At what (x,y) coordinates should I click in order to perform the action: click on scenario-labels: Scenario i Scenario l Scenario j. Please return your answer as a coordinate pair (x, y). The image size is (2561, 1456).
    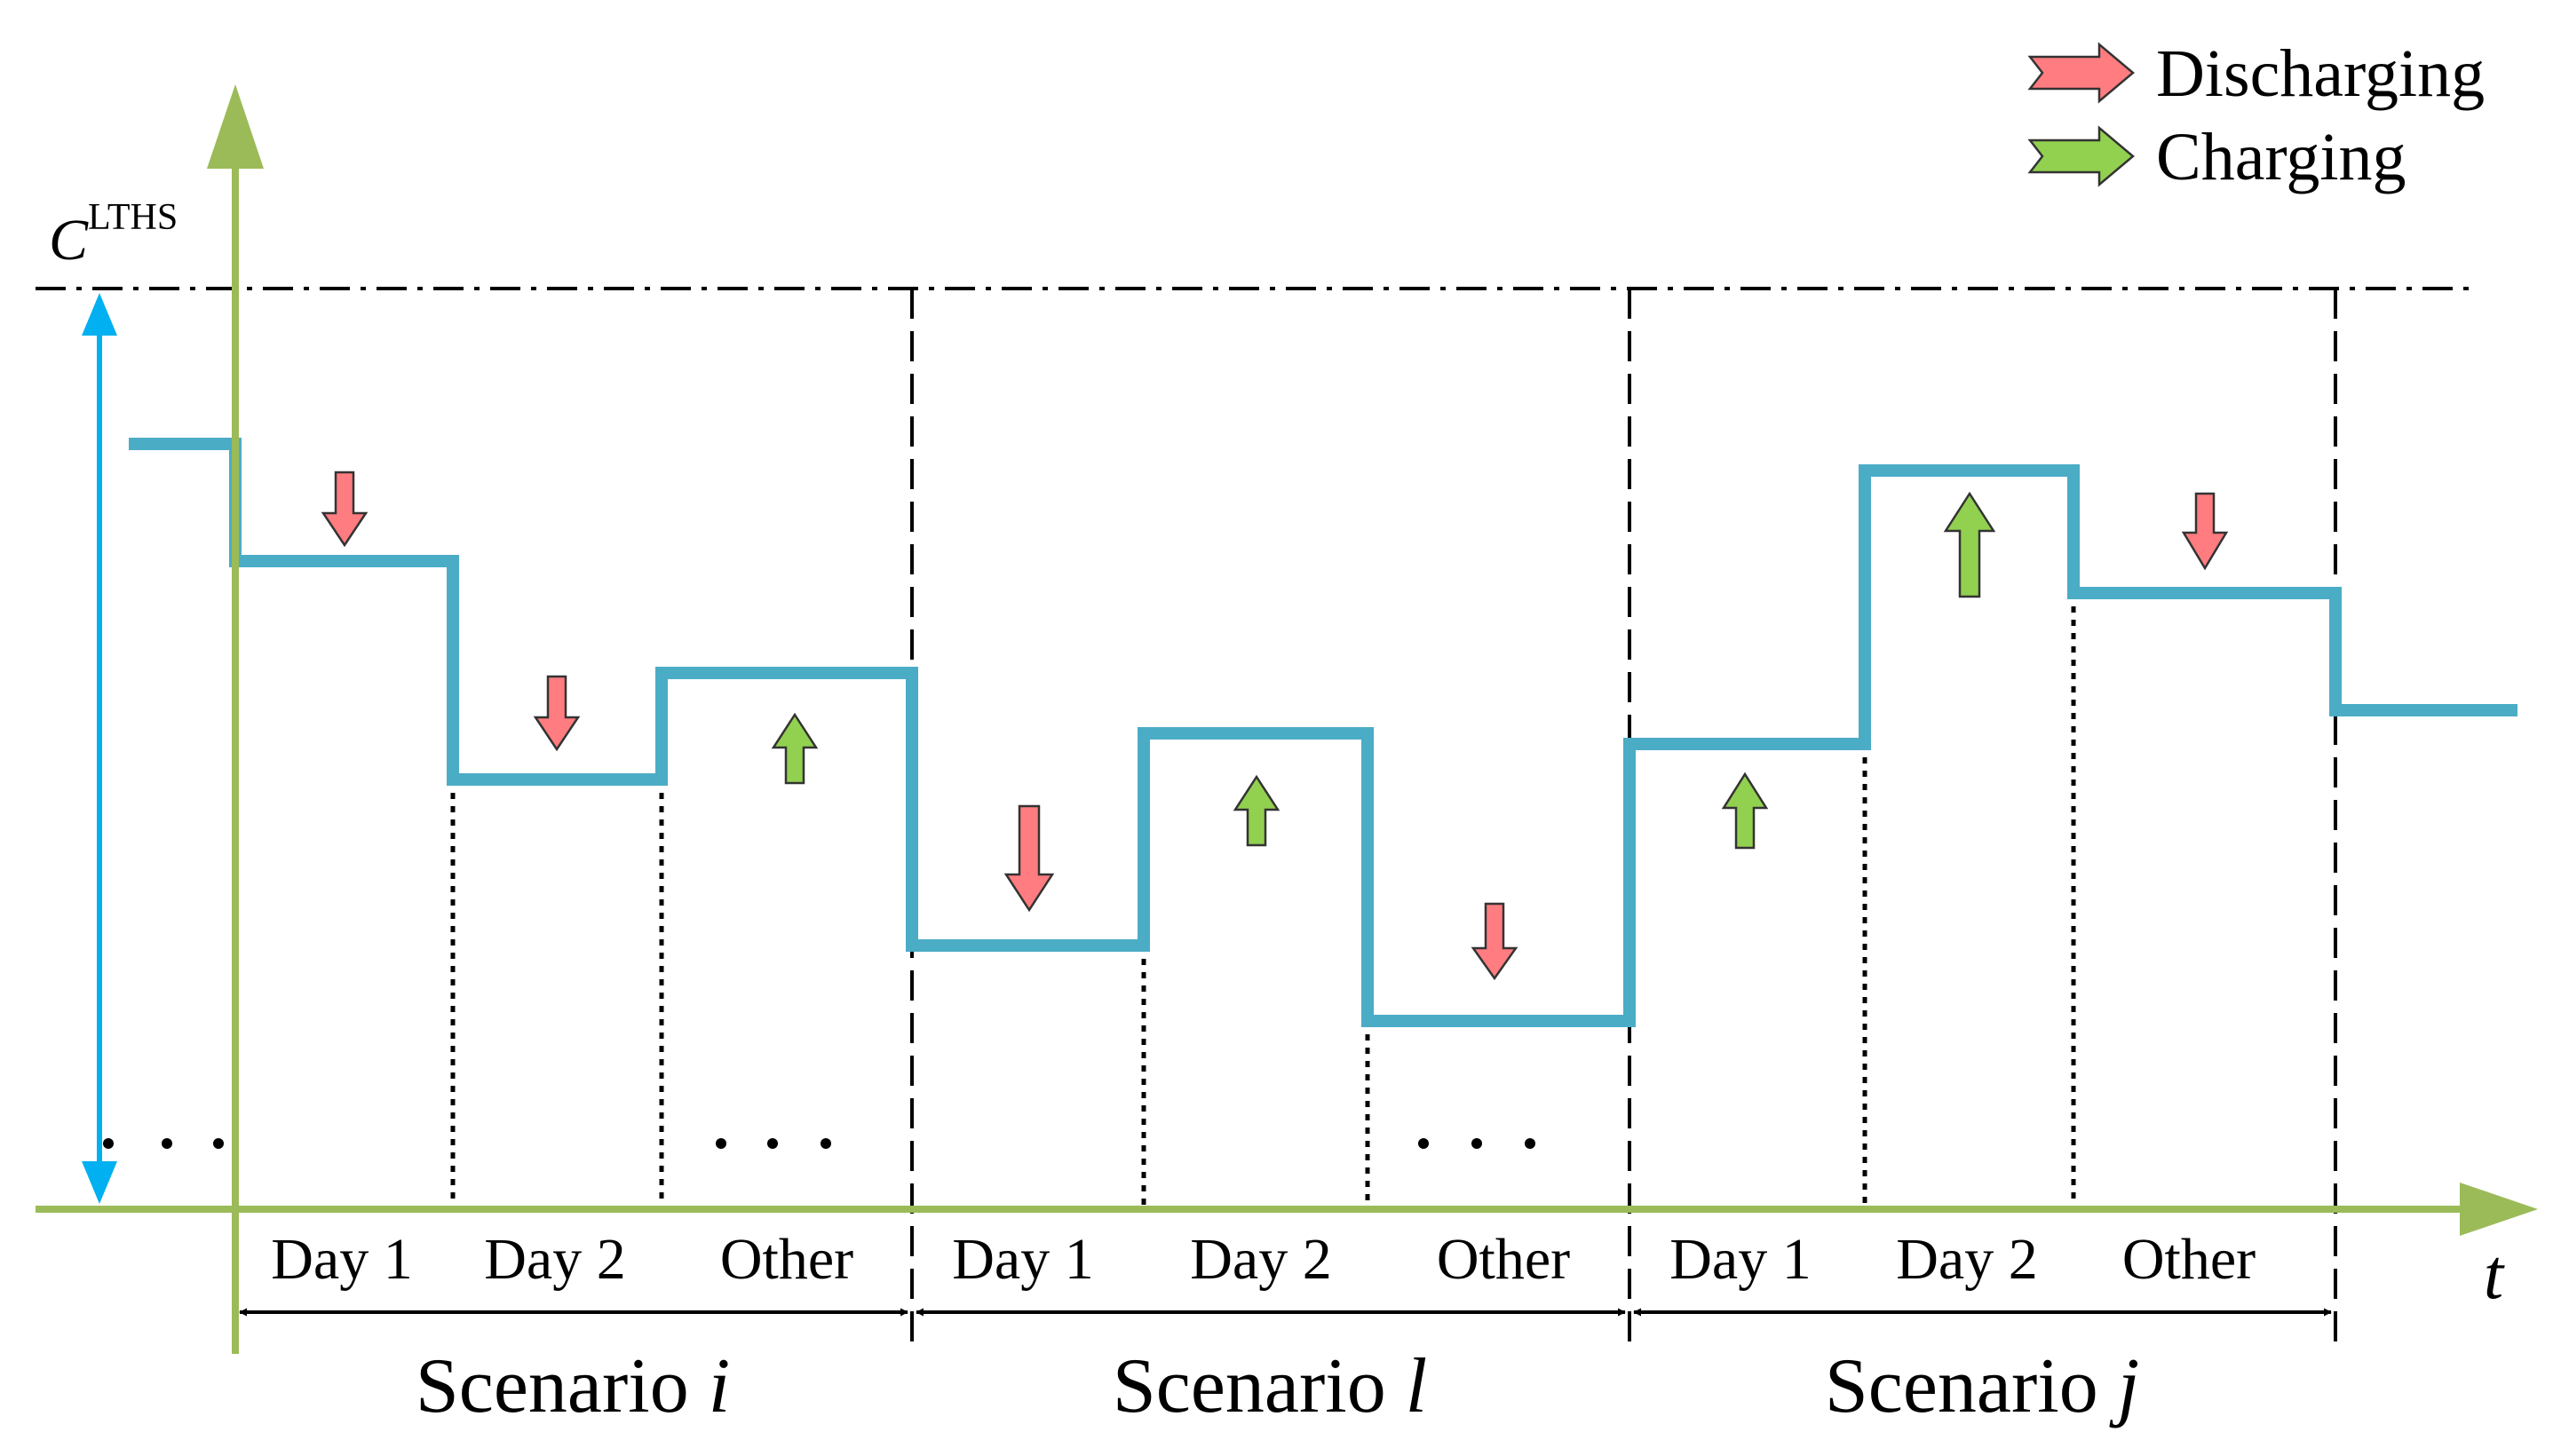
    Looking at the image, I should click on (1277, 1386).